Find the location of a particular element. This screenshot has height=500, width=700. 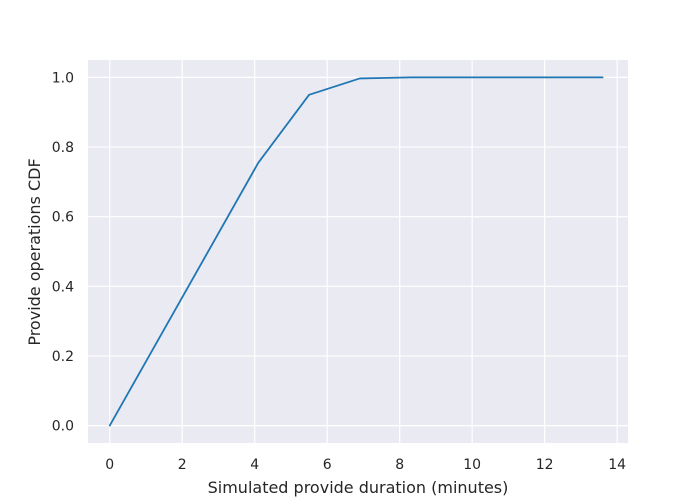

y-tick-label: 0.8 is located at coordinates (63, 148).